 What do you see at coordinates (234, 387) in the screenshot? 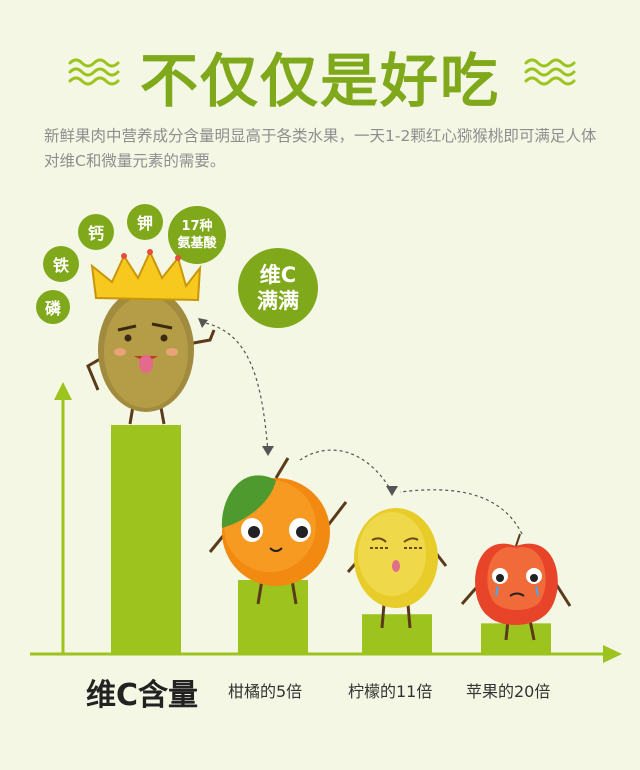
I see `connector-orange-kiwi` at bounding box center [234, 387].